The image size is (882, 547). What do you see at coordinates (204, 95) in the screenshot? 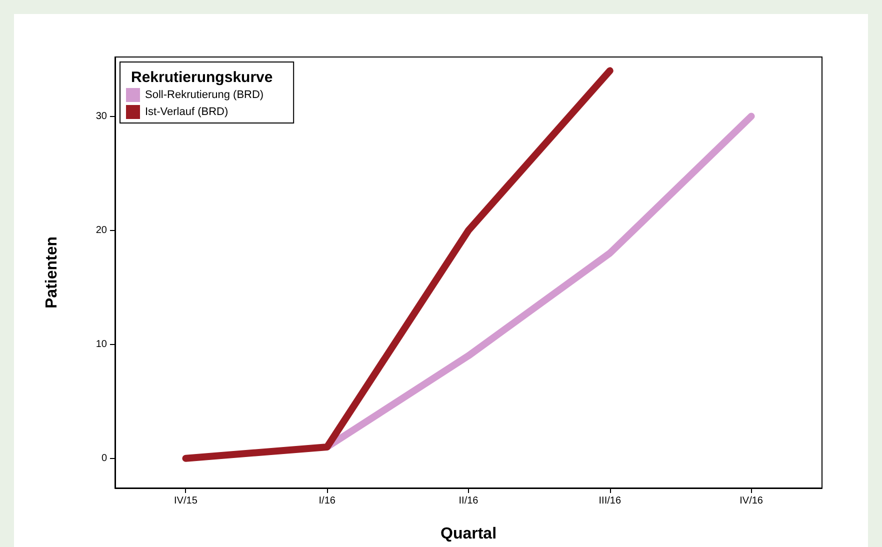
I see `legend-label: Soll-Rekrutierung (BRD)` at bounding box center [204, 95].